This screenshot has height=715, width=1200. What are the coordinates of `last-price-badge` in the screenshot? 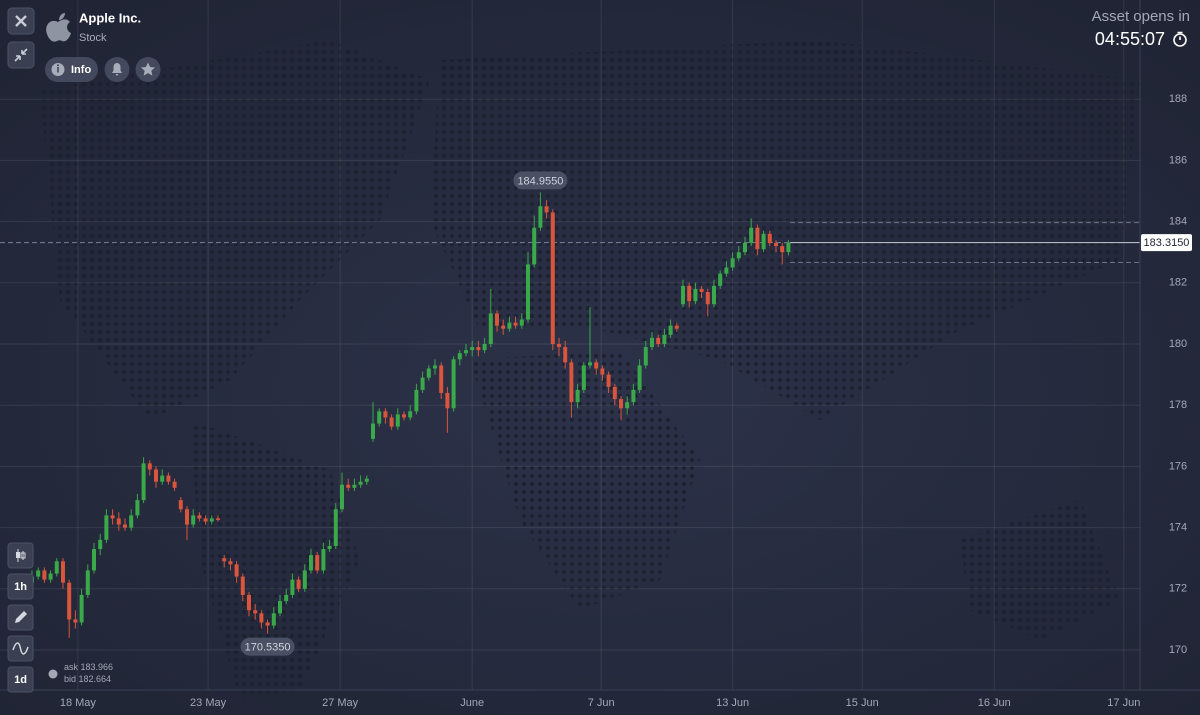 It's located at (1166, 243).